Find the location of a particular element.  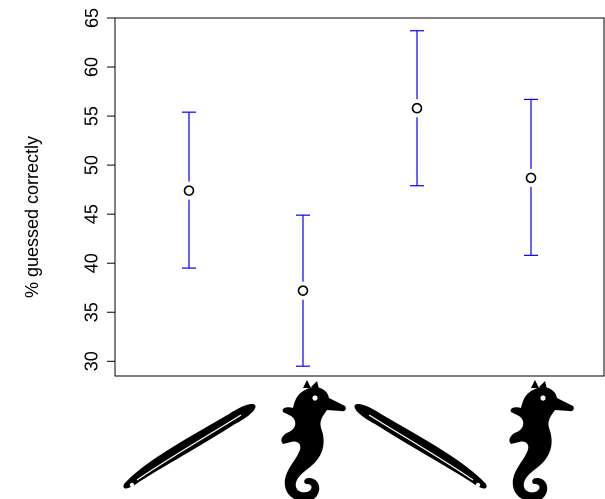

y-tick-label: 50 is located at coordinates (92, 165).